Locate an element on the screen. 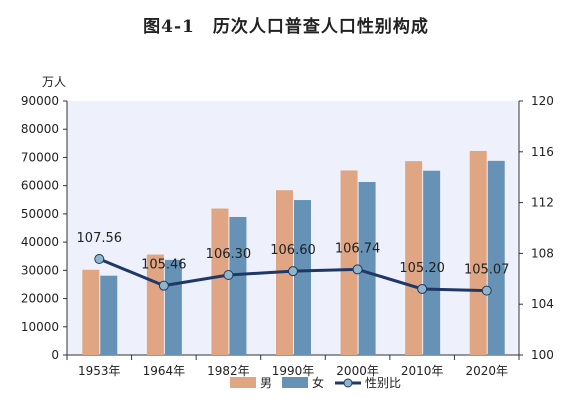 The height and width of the screenshot is (400, 572). x-tick-label: 1990年 is located at coordinates (293, 371).